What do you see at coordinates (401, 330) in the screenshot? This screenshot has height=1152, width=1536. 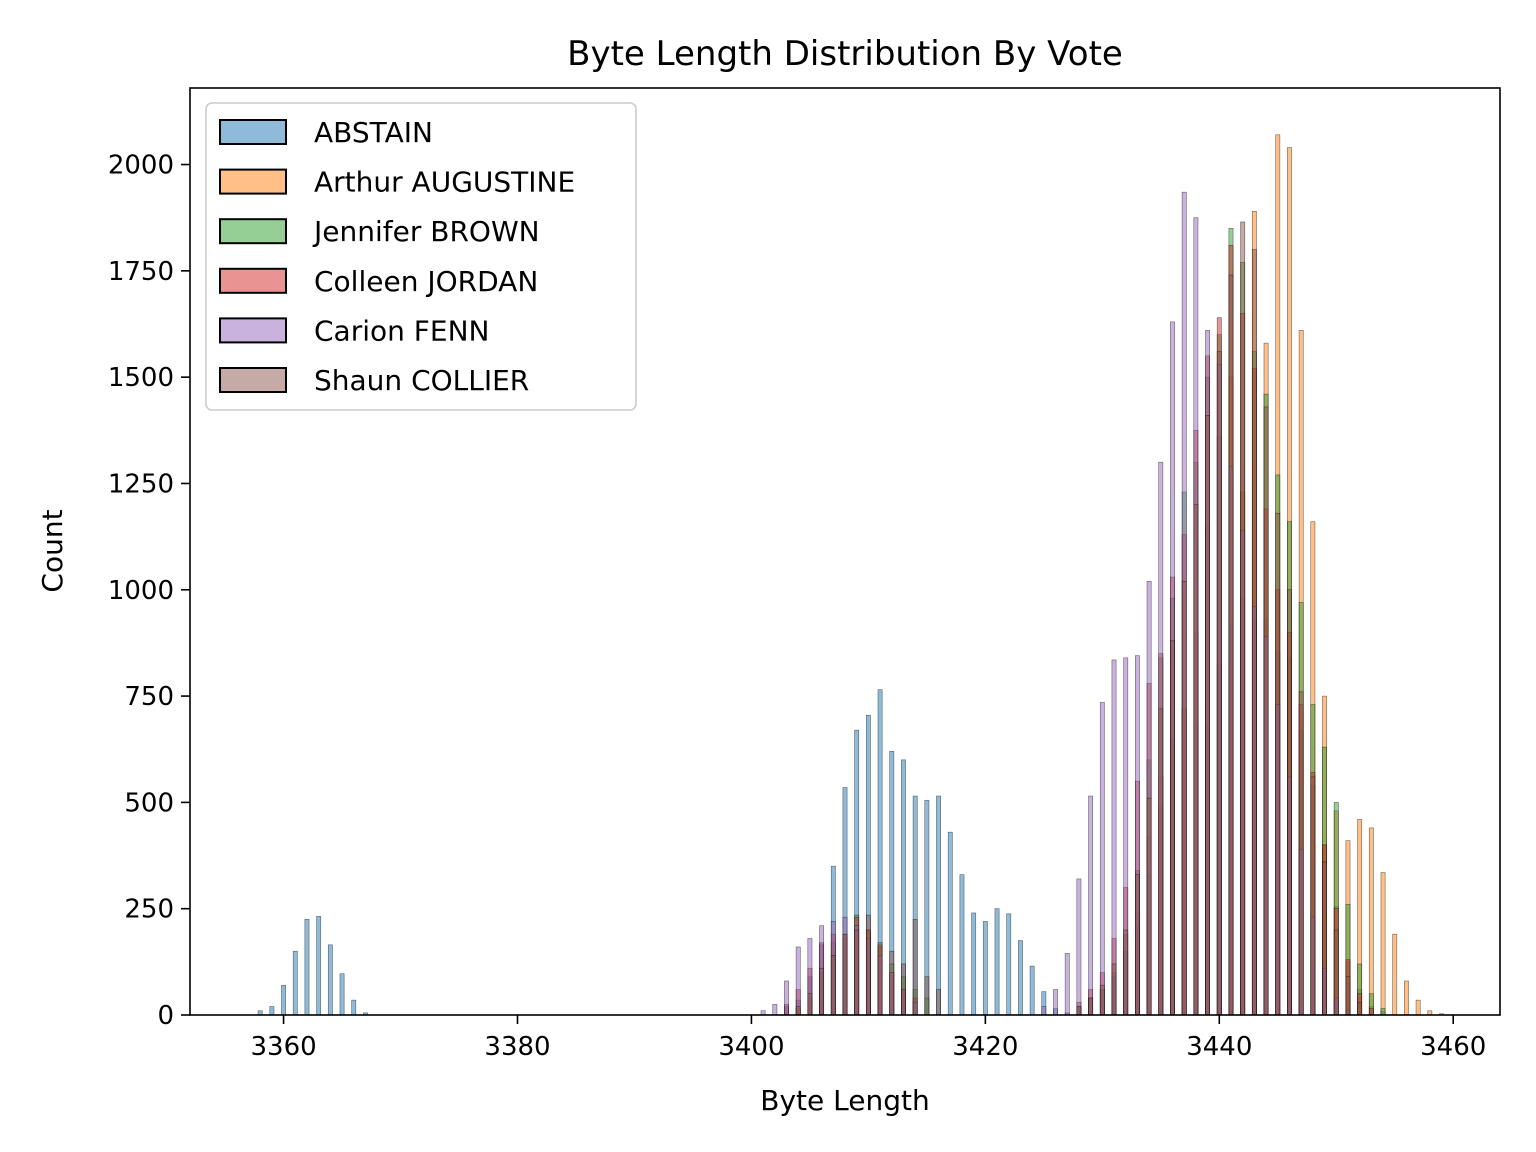 I see `legend-label-fenn: Carion FENN` at bounding box center [401, 330].